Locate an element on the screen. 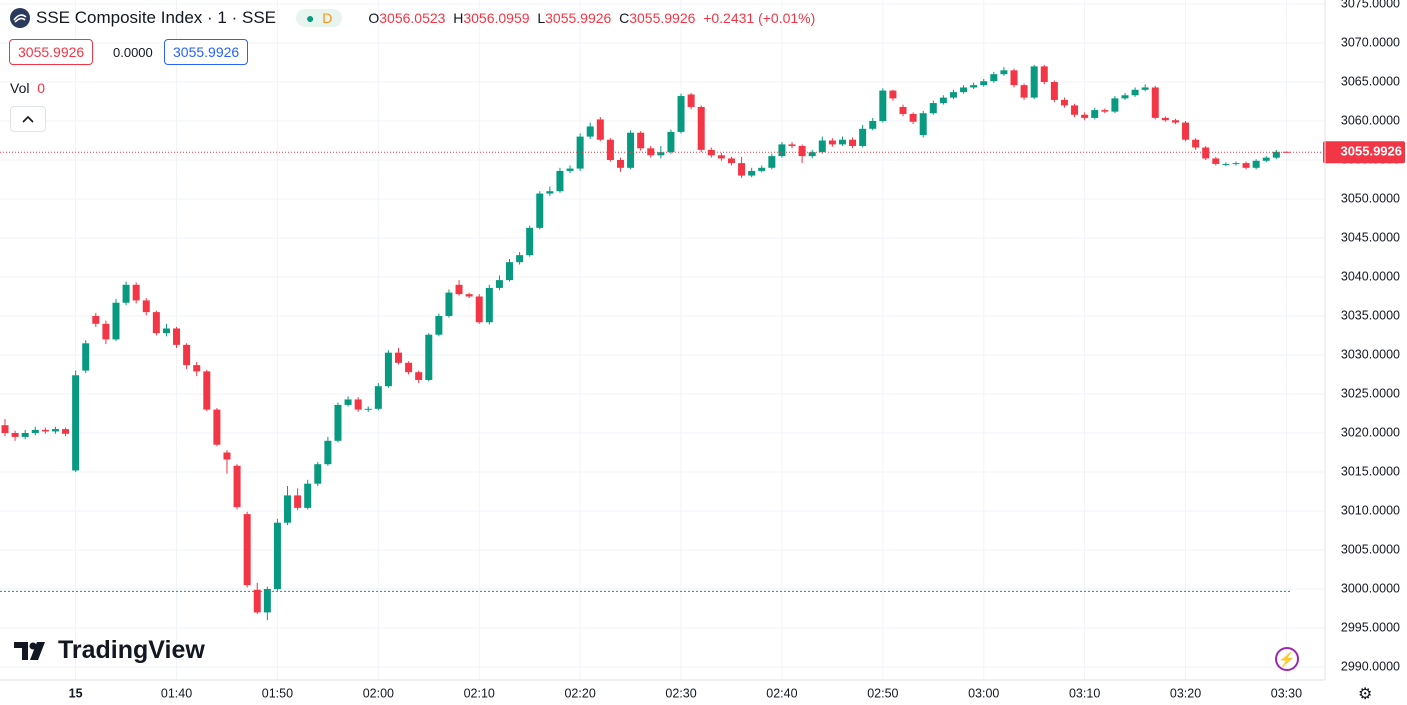 This screenshot has width=1407, height=705. replay-button: ⚡ is located at coordinates (1287, 659).